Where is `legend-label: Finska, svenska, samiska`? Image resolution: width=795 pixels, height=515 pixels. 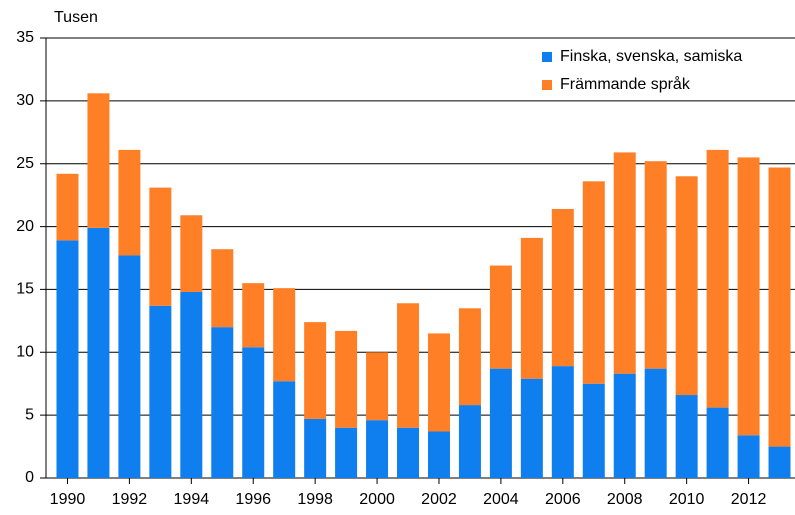
legend-label: Finska, svenska, samiska is located at coordinates (651, 56).